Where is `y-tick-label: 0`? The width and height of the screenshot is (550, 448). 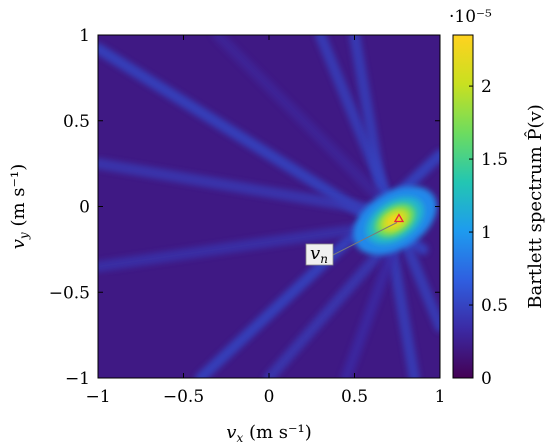
y-tick-label: 0 is located at coordinates (84, 208).